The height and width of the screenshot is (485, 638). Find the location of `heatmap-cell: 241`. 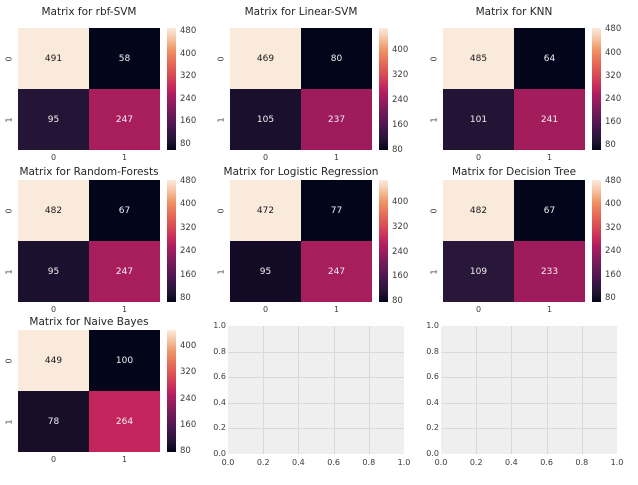

heatmap-cell: 241 is located at coordinates (549, 119).